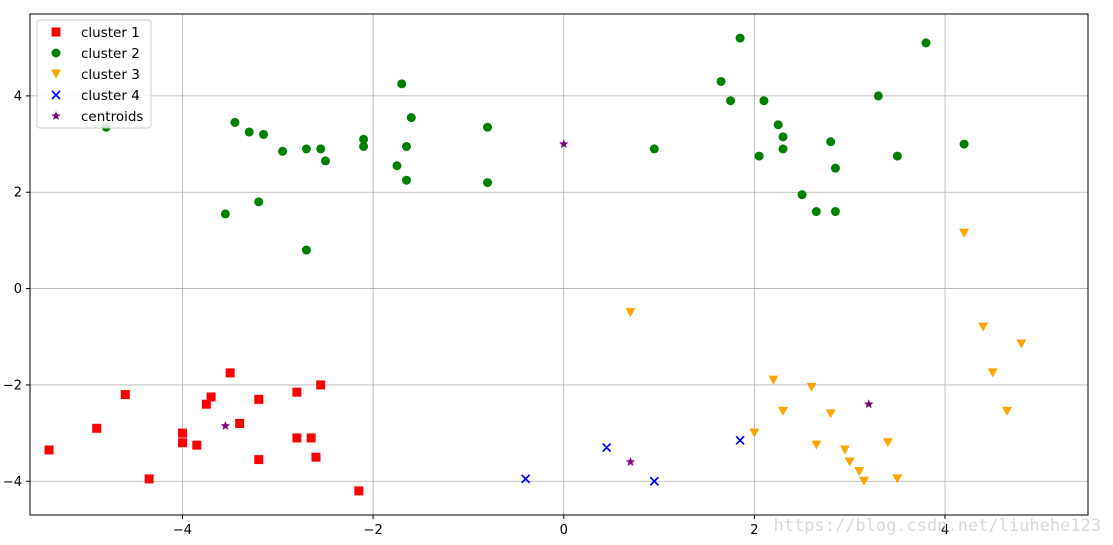 The image size is (1113, 545). Describe the element at coordinates (18, 96) in the screenshot. I see `y-tick-label: 4` at that location.